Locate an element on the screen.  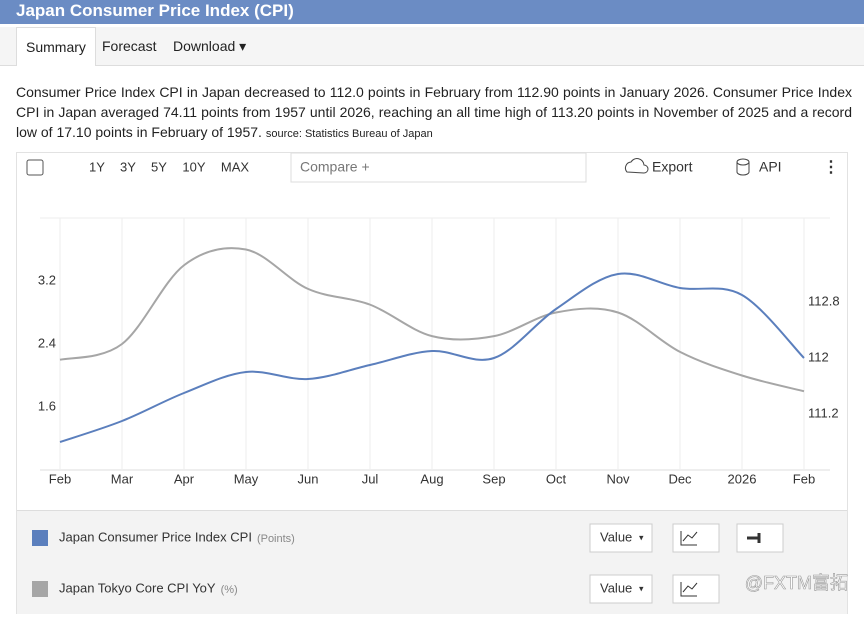
source: source: Statistics Bureau of Japan is located at coordinates (349, 134).